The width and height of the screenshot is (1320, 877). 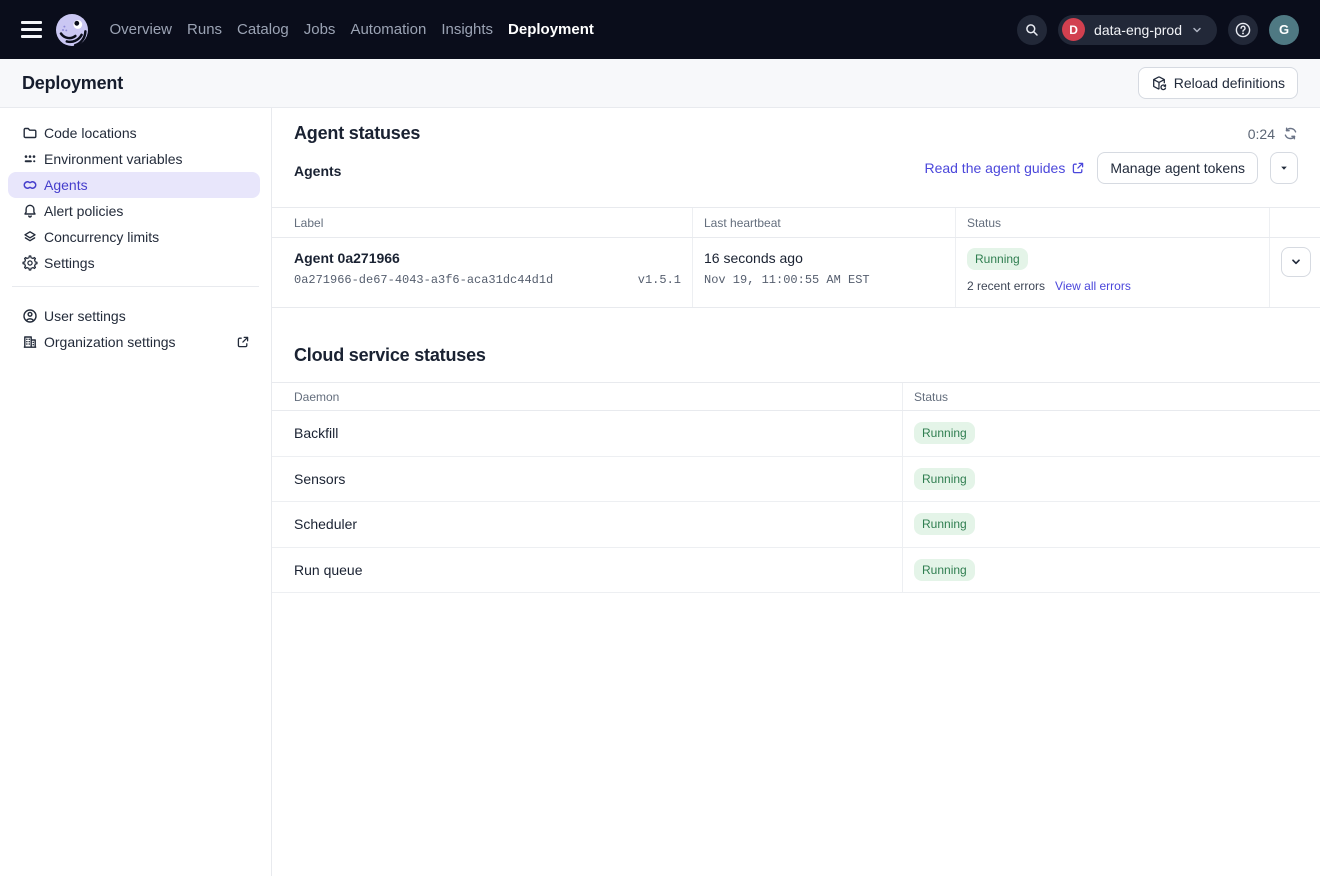 I want to click on daemon-name: Sensors, so click(x=320, y=478).